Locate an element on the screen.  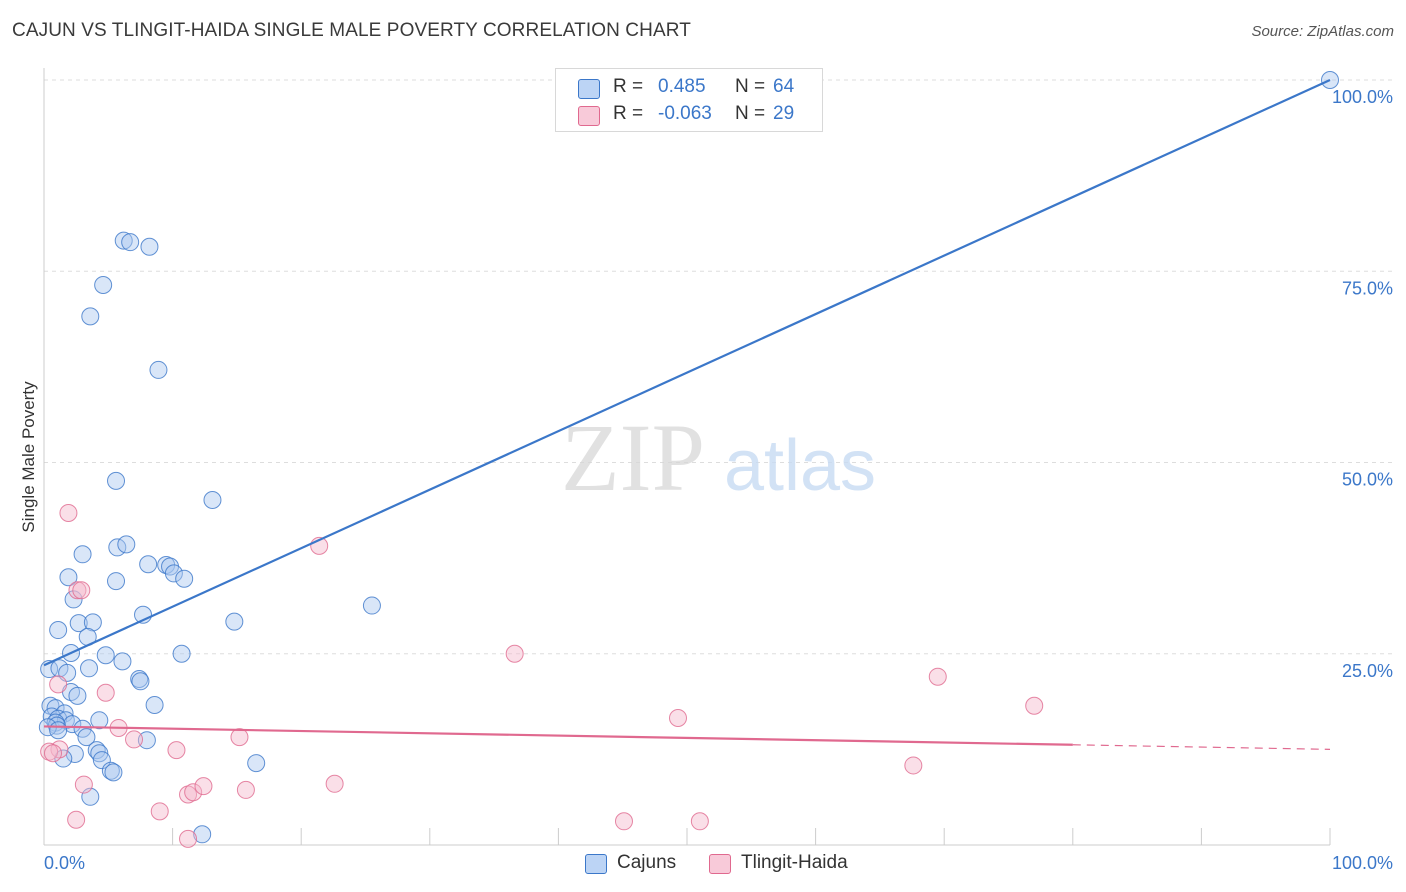
watermark-zip: ZIP is located at coordinates (633, 457).